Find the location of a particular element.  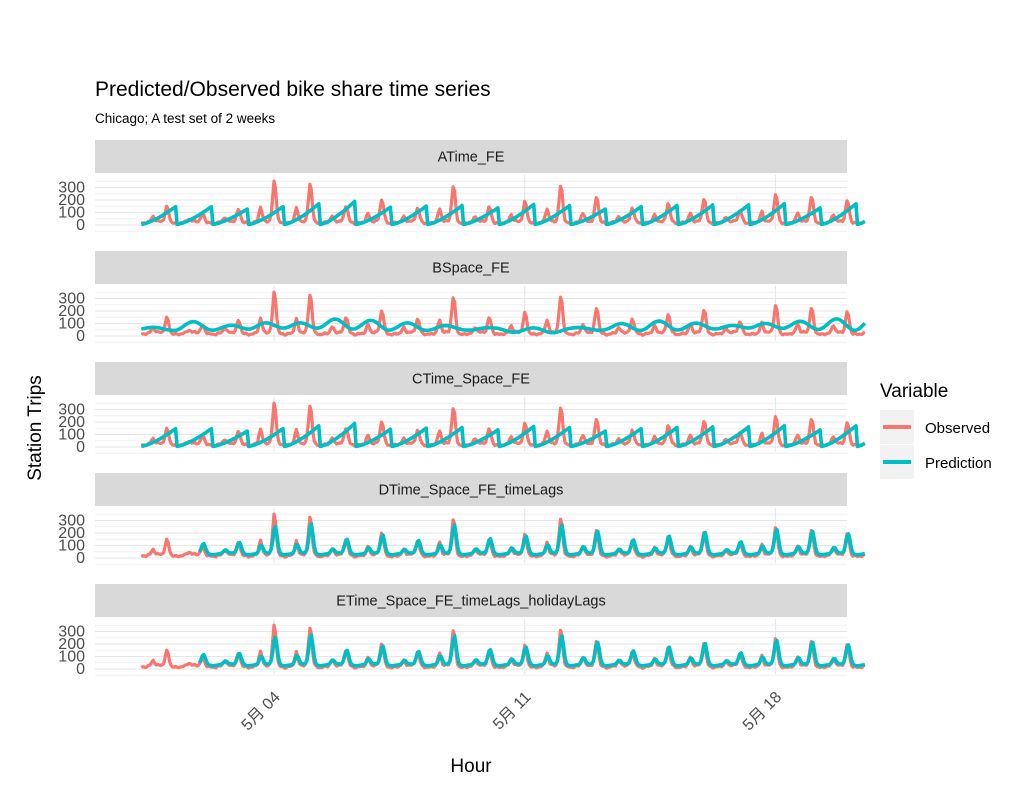

y-axis-title: Station Trips is located at coordinates (35, 428).